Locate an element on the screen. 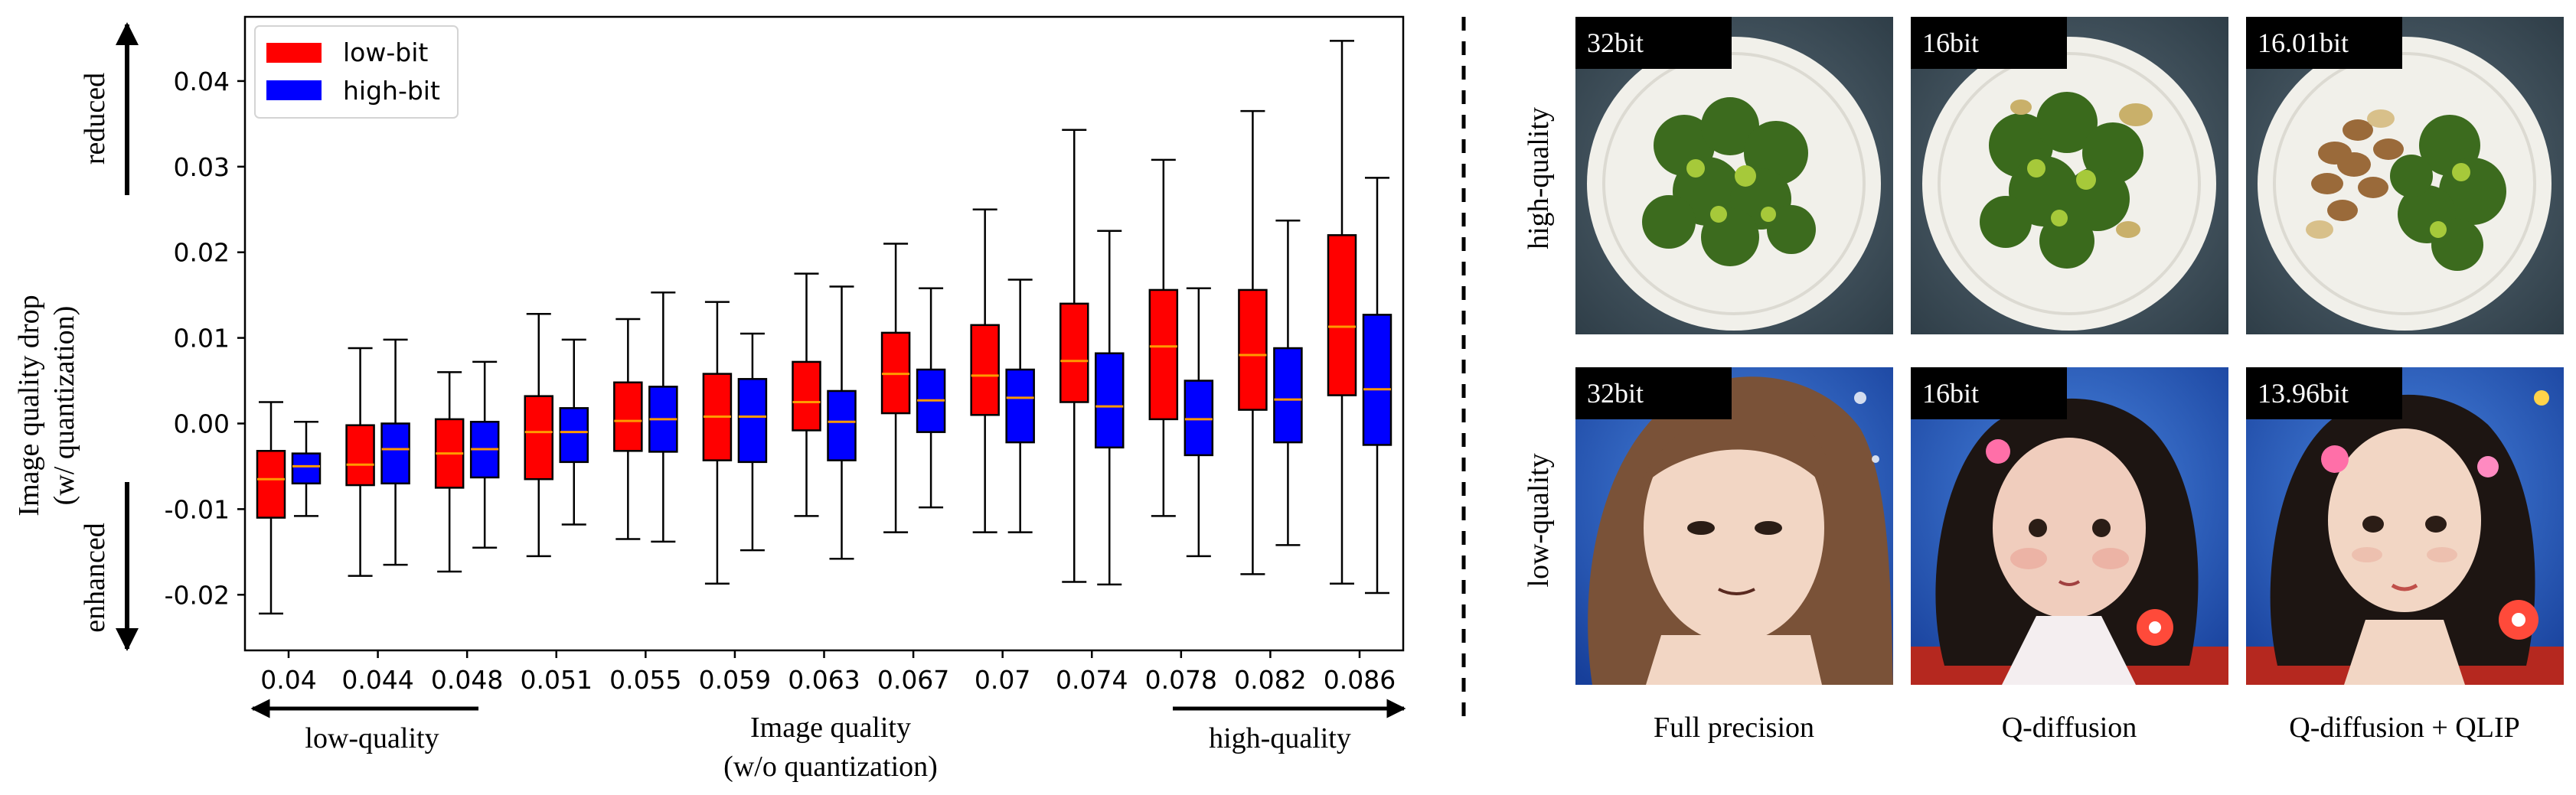 The image size is (2576, 795). image-qlip-high-quality is located at coordinates (2405, 175).